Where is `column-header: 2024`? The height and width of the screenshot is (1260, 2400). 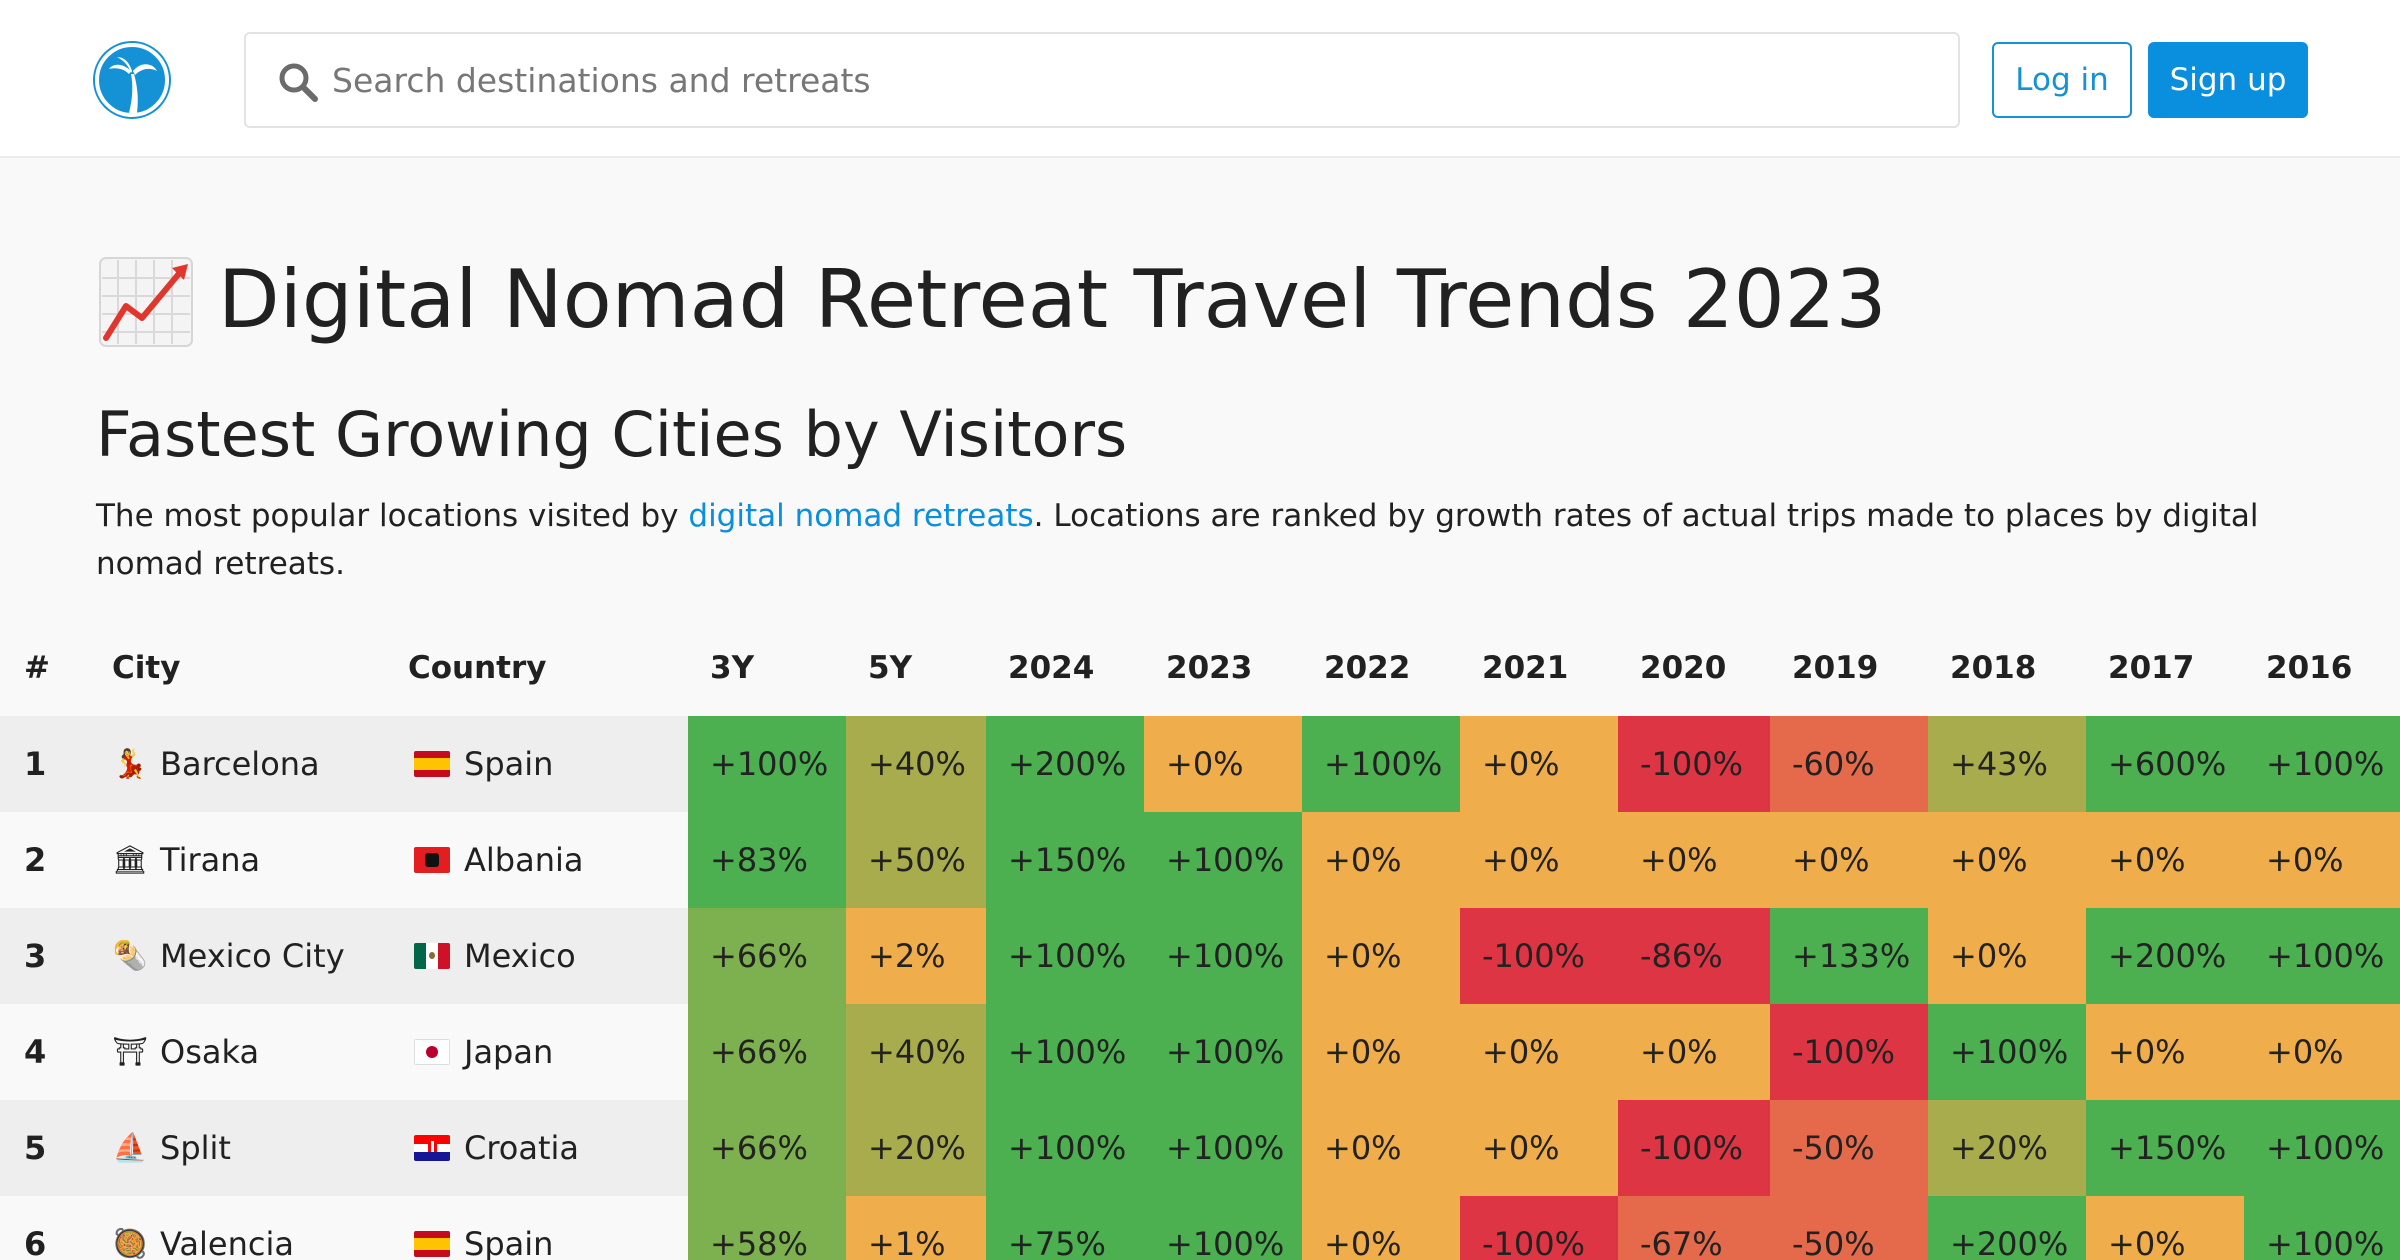 column-header: 2024 is located at coordinates (1051, 668).